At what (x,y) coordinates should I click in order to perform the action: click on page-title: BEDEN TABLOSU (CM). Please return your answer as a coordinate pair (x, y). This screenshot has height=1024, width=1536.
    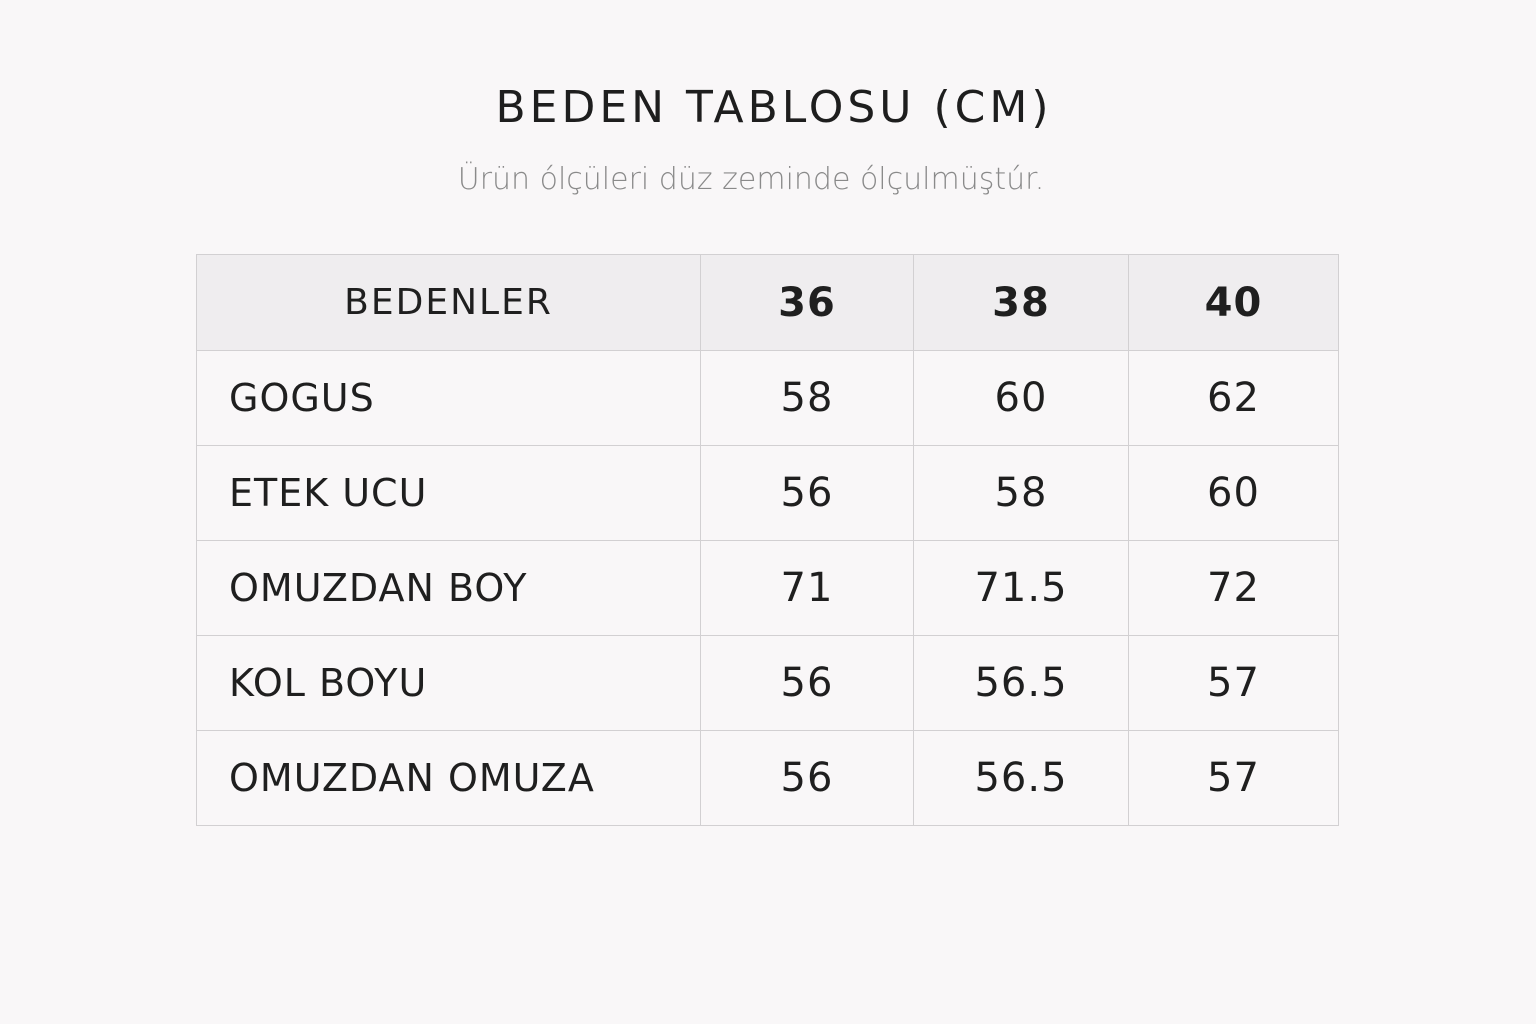
    Looking at the image, I should click on (774, 107).